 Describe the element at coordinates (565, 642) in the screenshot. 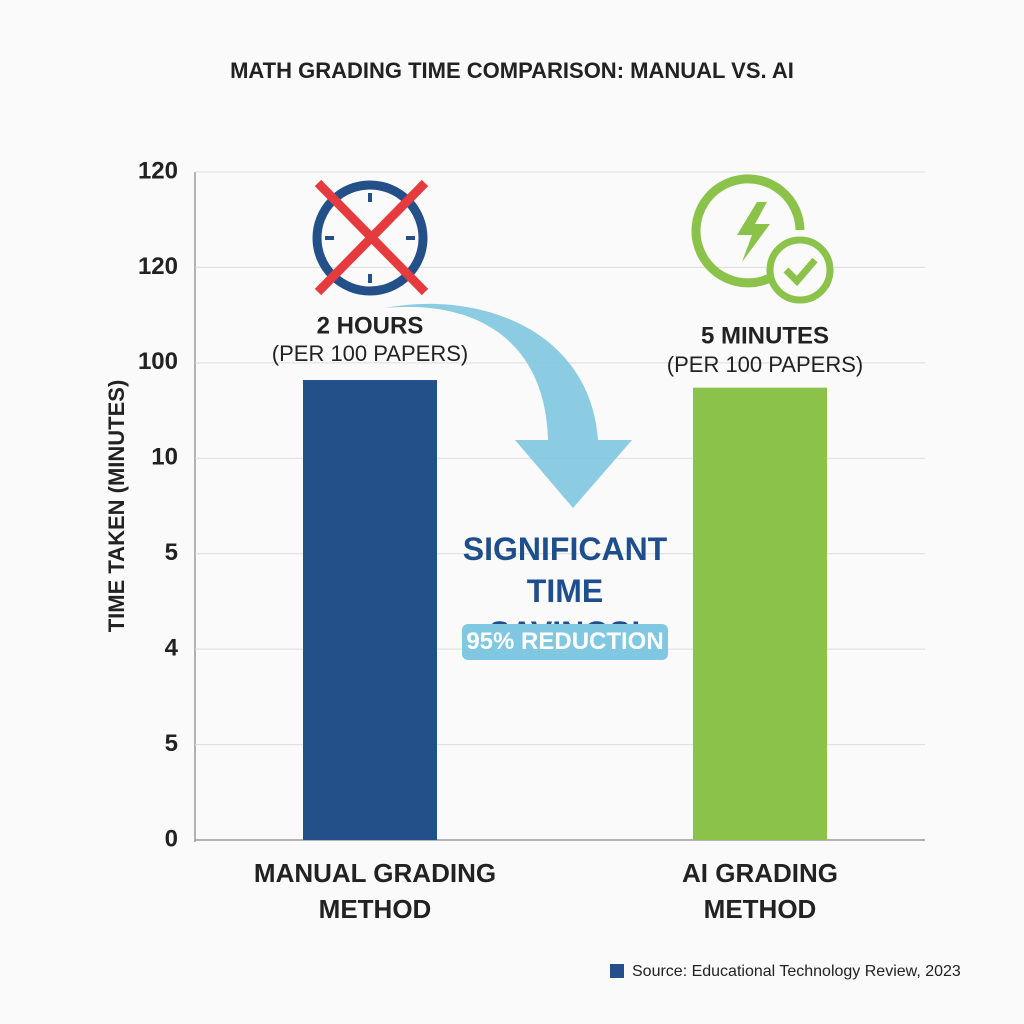

I see `annotation-badge: 95% REDUCTION` at that location.